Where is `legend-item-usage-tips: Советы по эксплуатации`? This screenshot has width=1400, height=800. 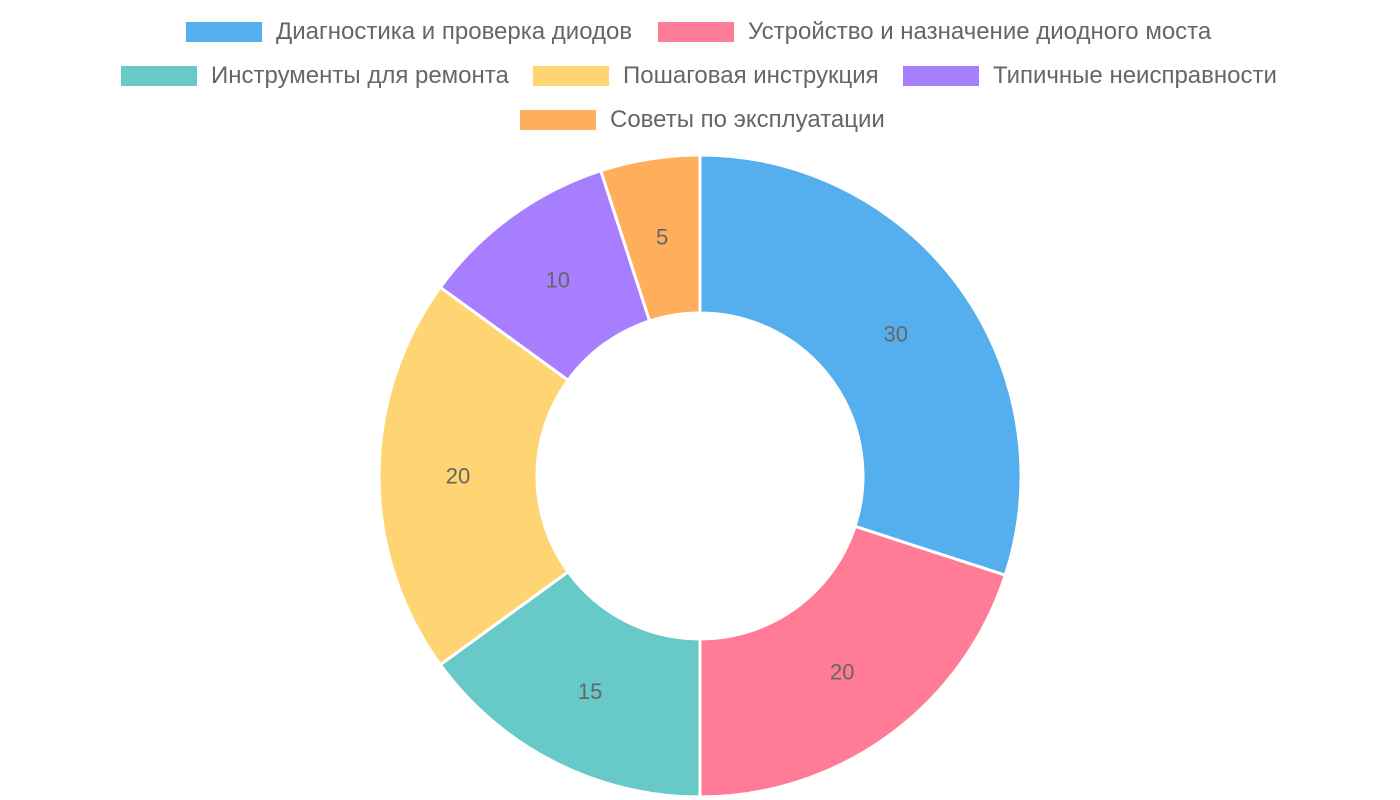 legend-item-usage-tips: Советы по эксплуатации is located at coordinates (702, 120).